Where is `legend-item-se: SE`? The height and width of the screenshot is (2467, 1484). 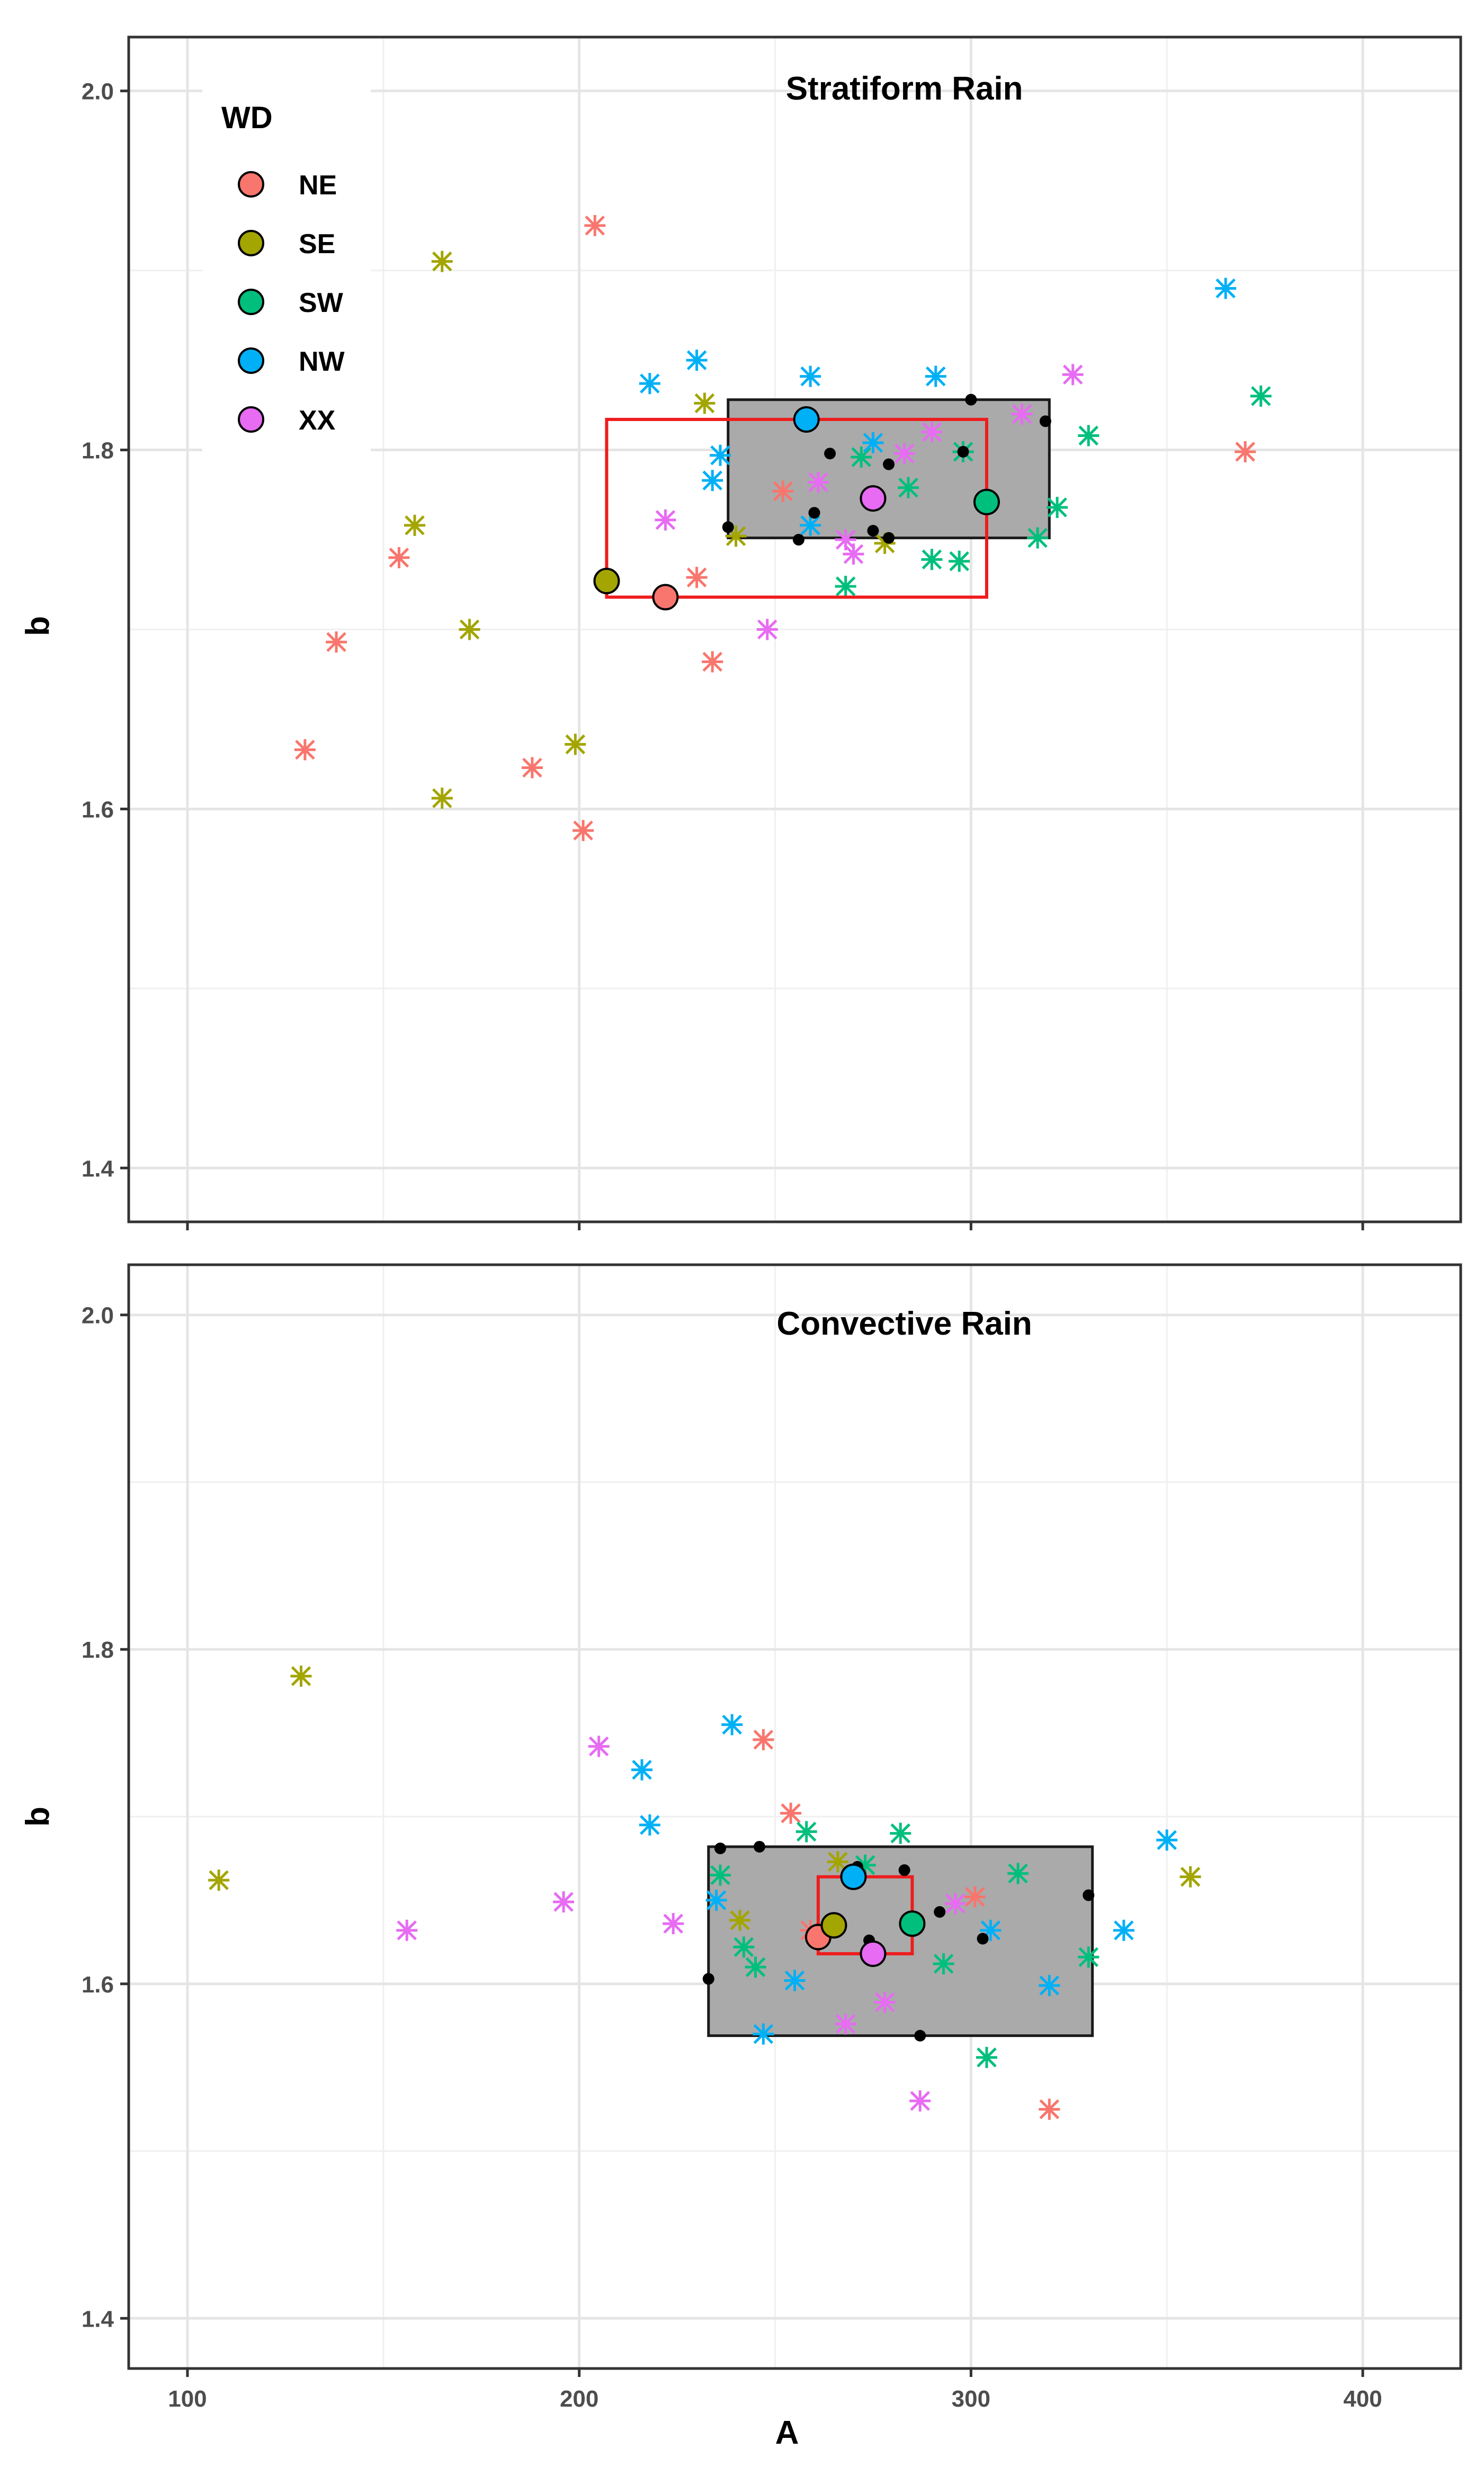 legend-item-se: SE is located at coordinates (287, 245).